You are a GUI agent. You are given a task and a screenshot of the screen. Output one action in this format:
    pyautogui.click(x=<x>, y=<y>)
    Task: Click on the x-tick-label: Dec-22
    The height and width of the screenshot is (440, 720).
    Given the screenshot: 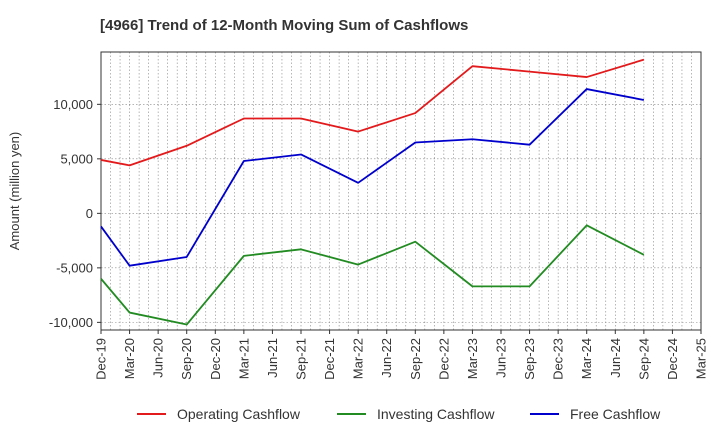 What is the action you would take?
    pyautogui.click(x=443, y=359)
    